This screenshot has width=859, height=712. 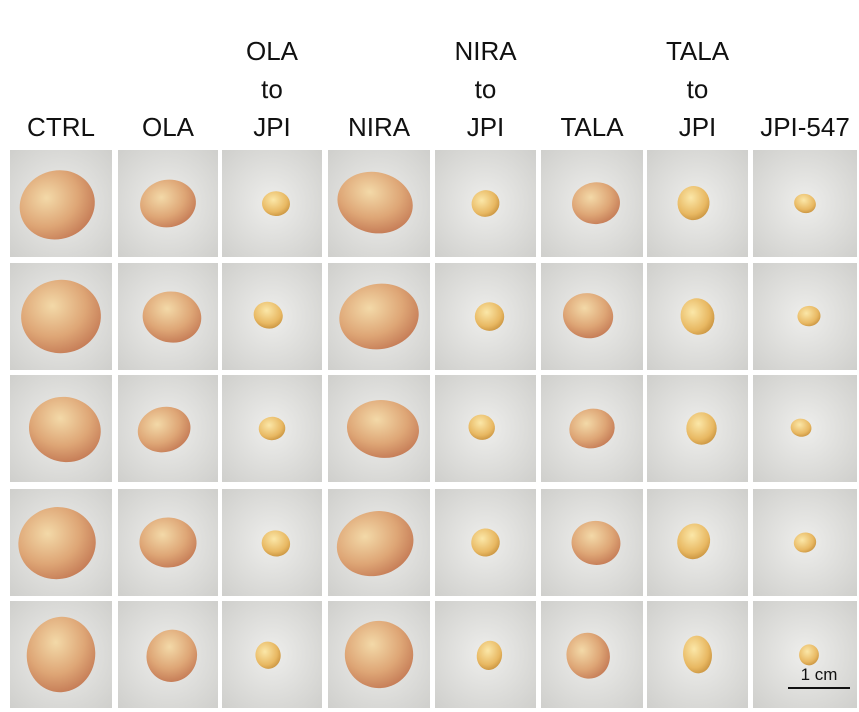 What do you see at coordinates (805, 127) in the screenshot?
I see `column-header: JPI-547` at bounding box center [805, 127].